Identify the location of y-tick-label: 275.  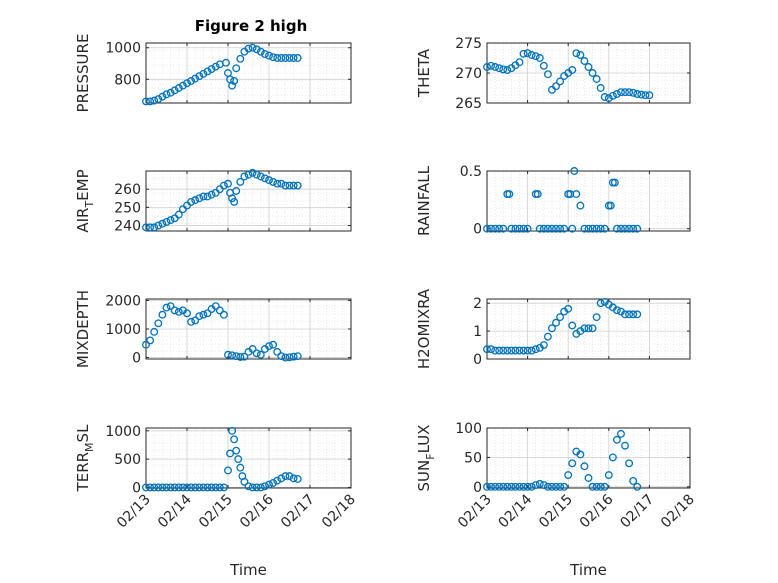
(468, 44).